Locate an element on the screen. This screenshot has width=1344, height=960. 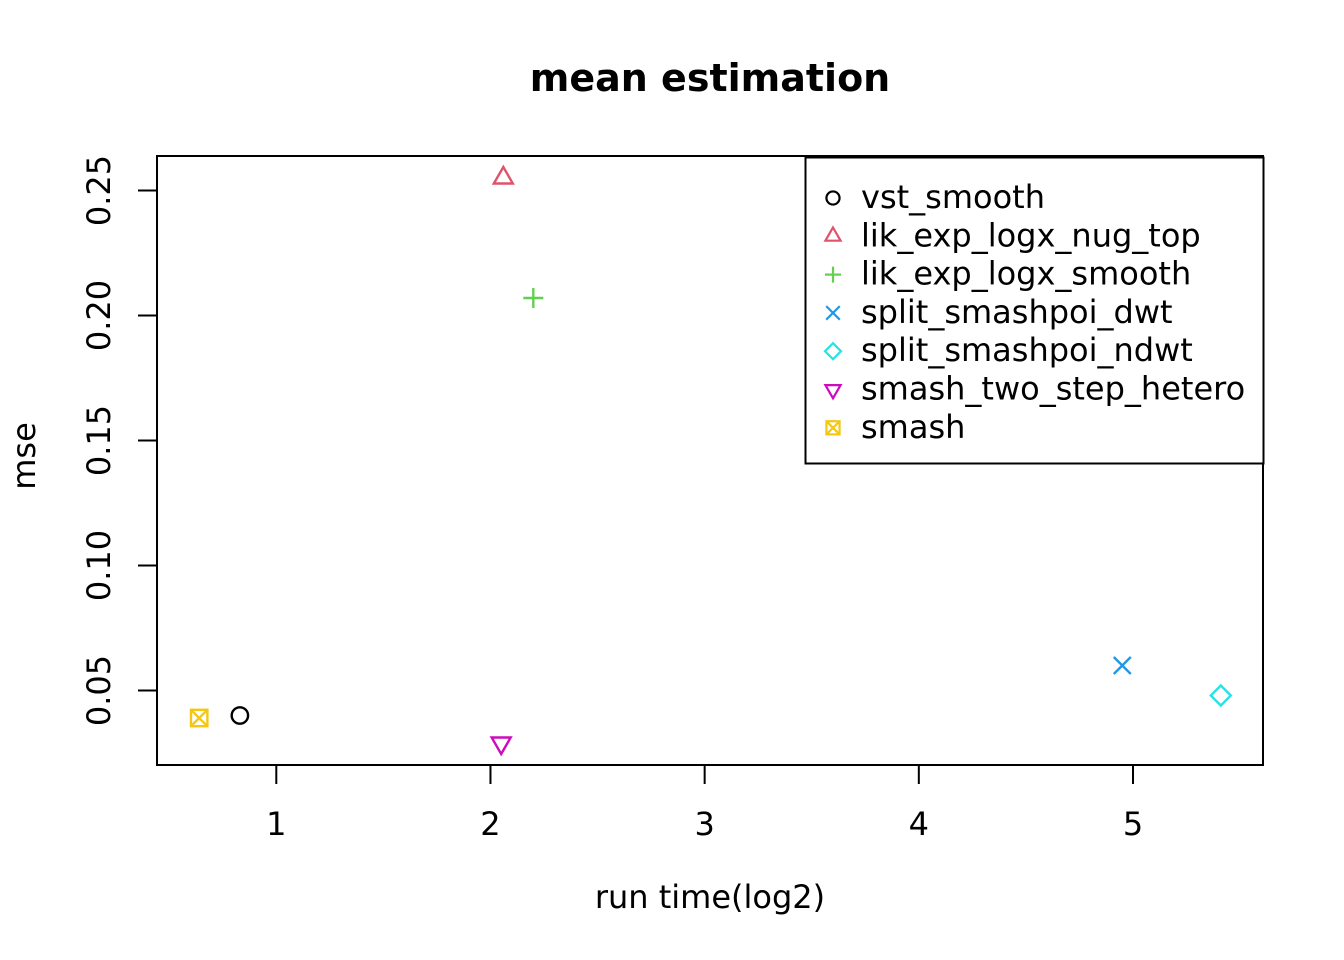
legend-label: smash_two_step_hetero is located at coordinates (1053, 389).